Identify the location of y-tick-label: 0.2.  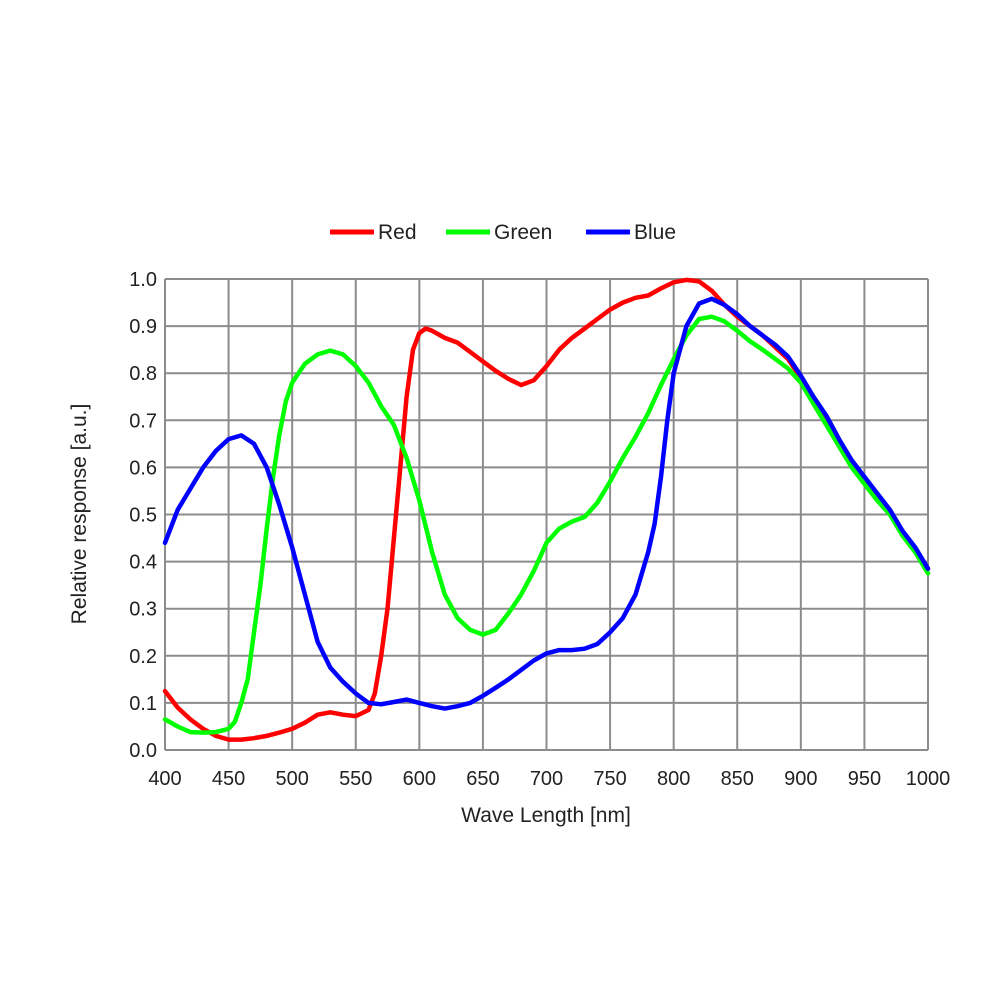
(143, 657).